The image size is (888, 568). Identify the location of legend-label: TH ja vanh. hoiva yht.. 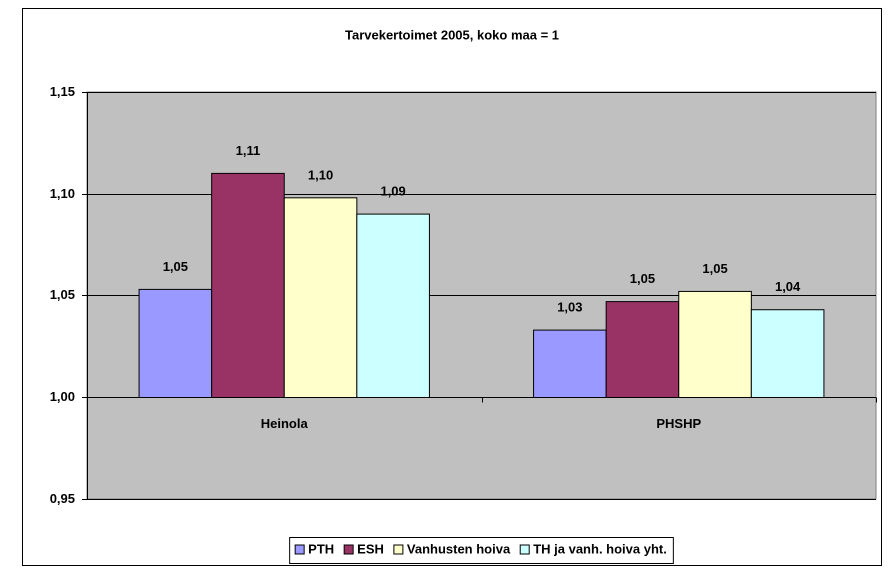
(600, 548).